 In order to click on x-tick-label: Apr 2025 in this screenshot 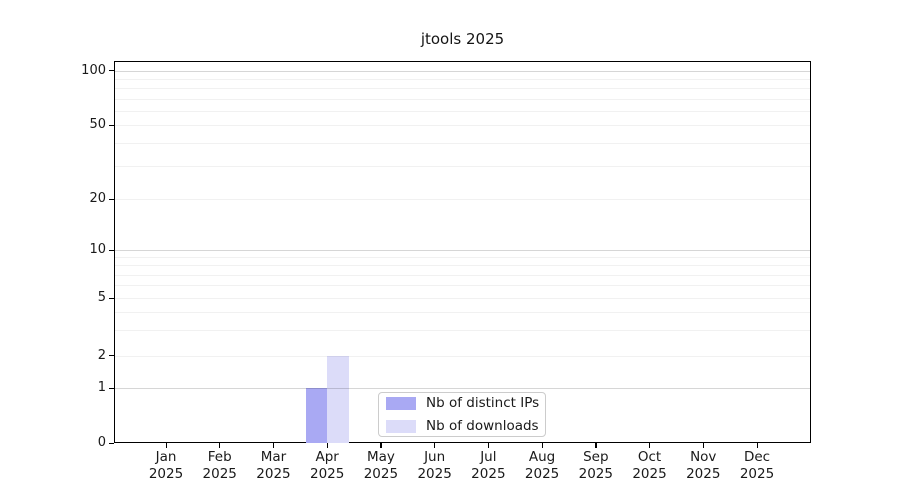, I will do `click(327, 465)`.